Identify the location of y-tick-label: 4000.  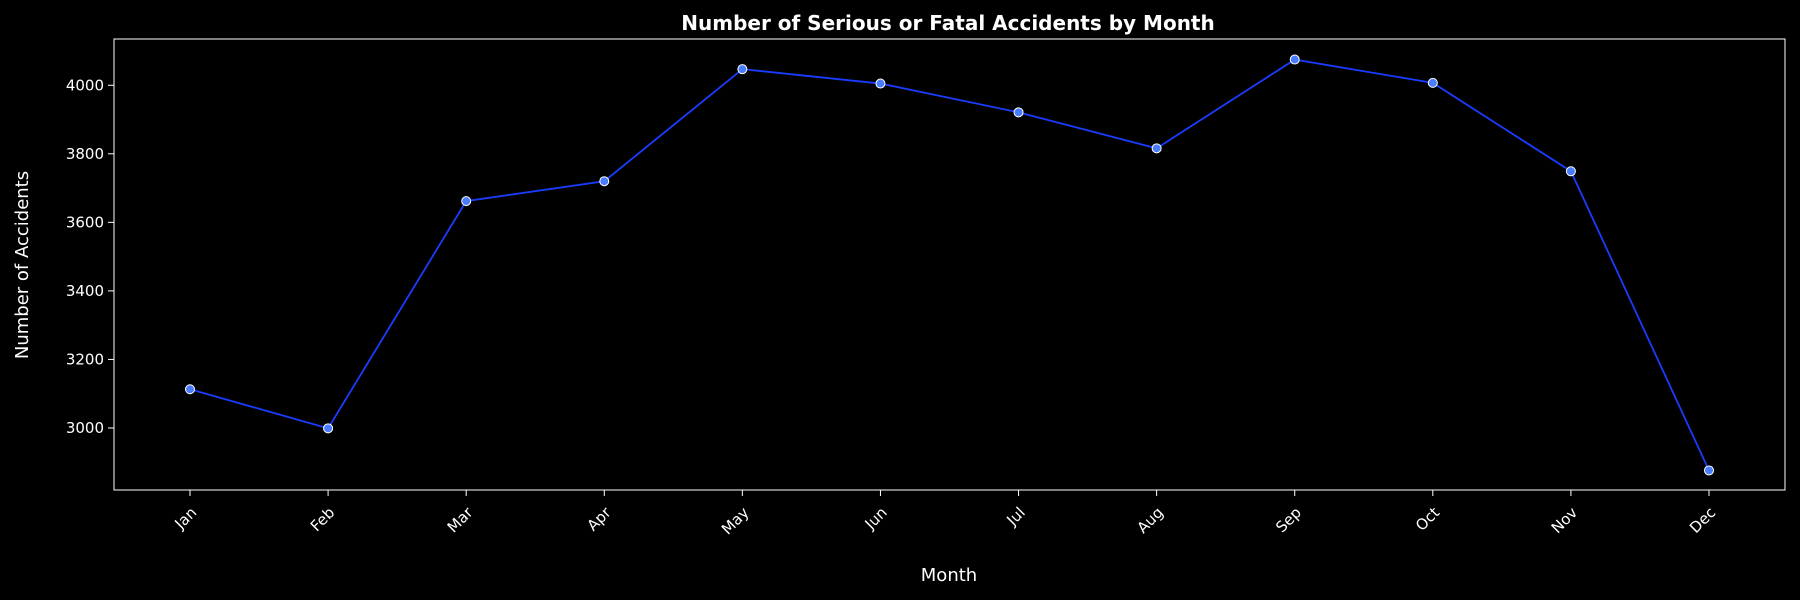
(85, 85).